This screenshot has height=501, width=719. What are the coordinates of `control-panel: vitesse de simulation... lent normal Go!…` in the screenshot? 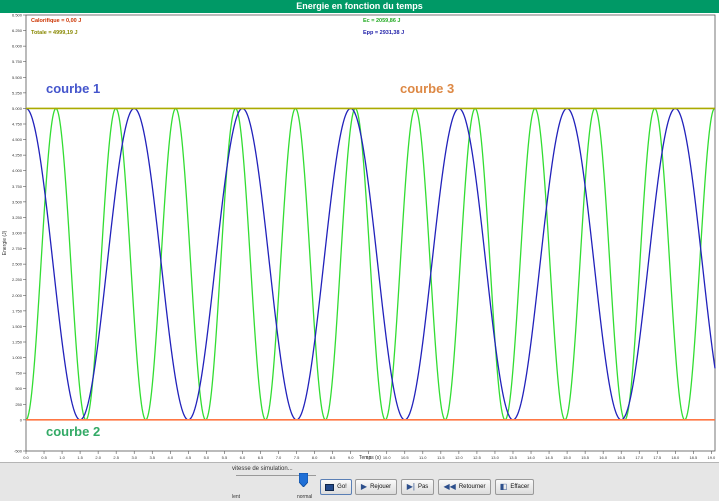 It's located at (359, 481).